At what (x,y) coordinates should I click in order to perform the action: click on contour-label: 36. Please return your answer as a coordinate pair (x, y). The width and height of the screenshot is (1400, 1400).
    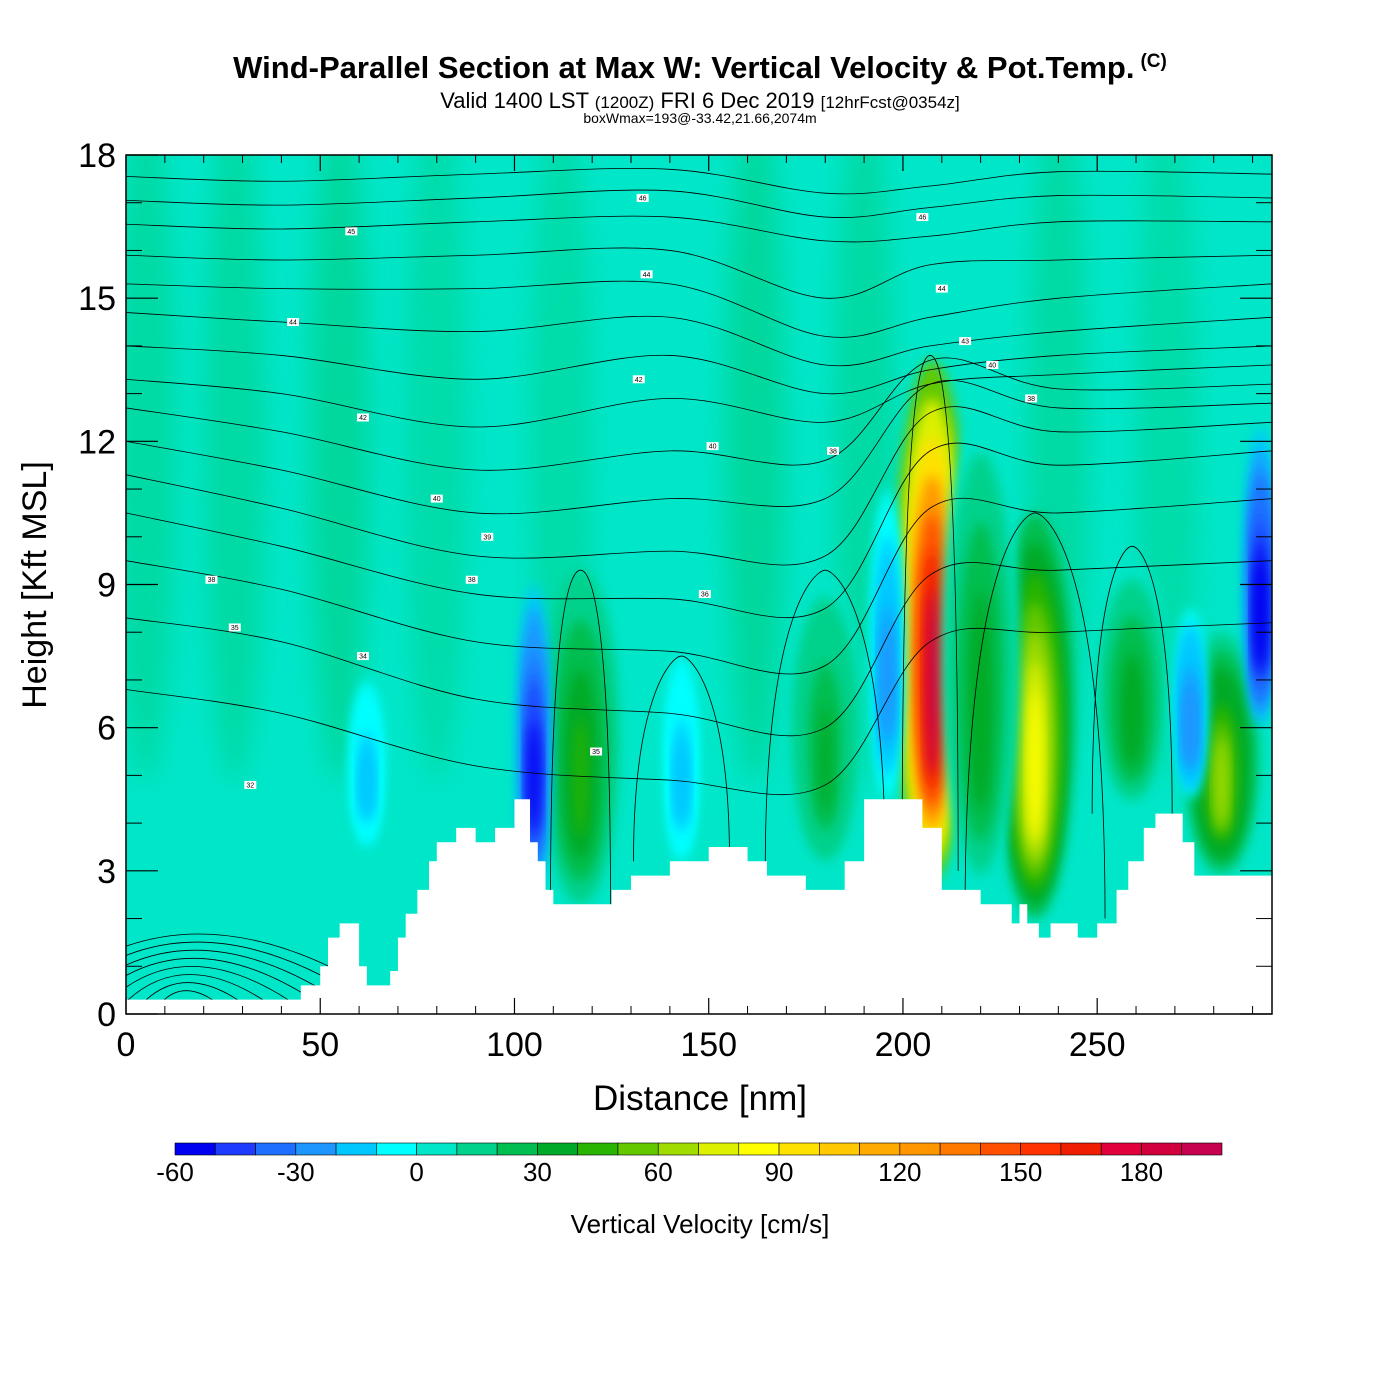
    Looking at the image, I should click on (704, 594).